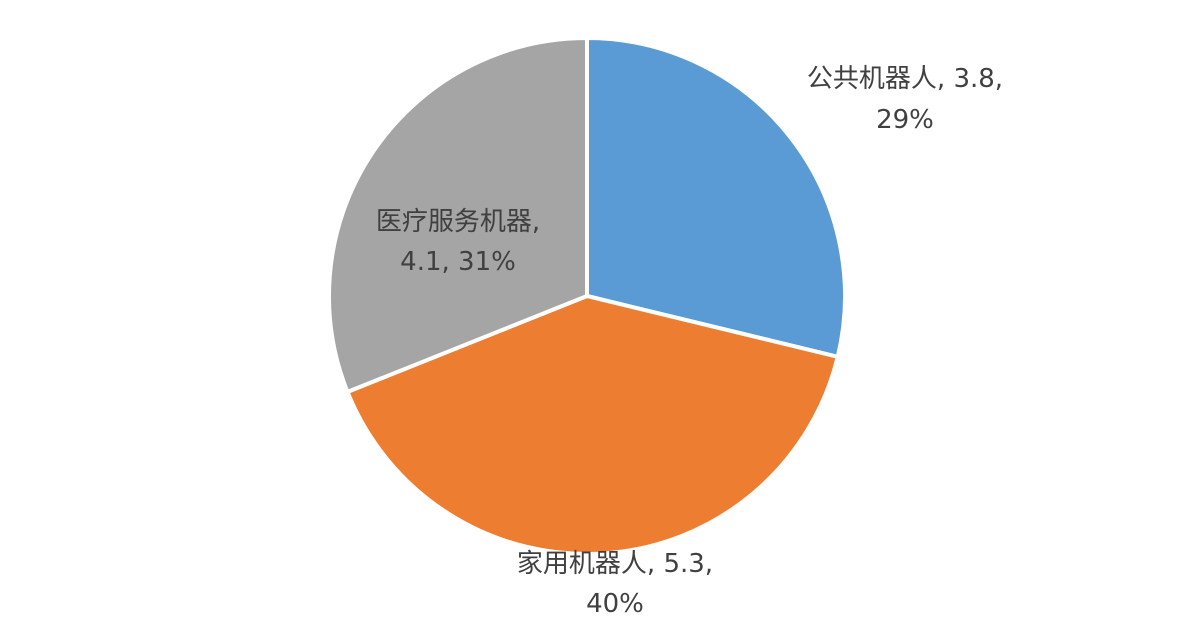 The height and width of the screenshot is (634, 1197). Describe the element at coordinates (615, 604) in the screenshot. I see `data-label-slice-2-line-2: 40%` at that location.